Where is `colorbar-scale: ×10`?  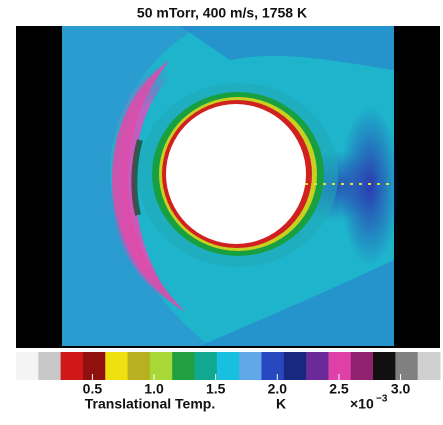
colorbar-scale: ×10 is located at coordinates (362, 404).